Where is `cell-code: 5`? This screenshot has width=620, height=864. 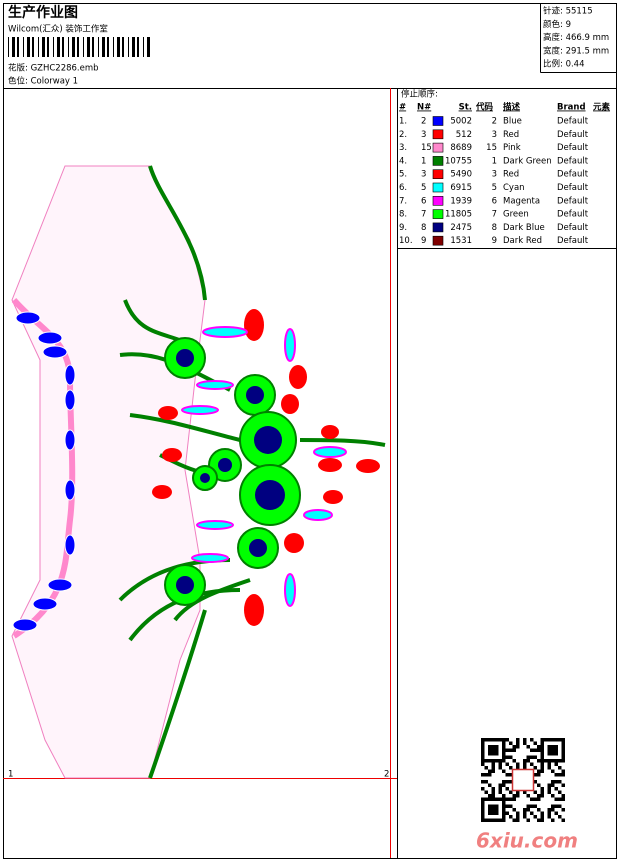
cell-code: 5 is located at coordinates (494, 188).